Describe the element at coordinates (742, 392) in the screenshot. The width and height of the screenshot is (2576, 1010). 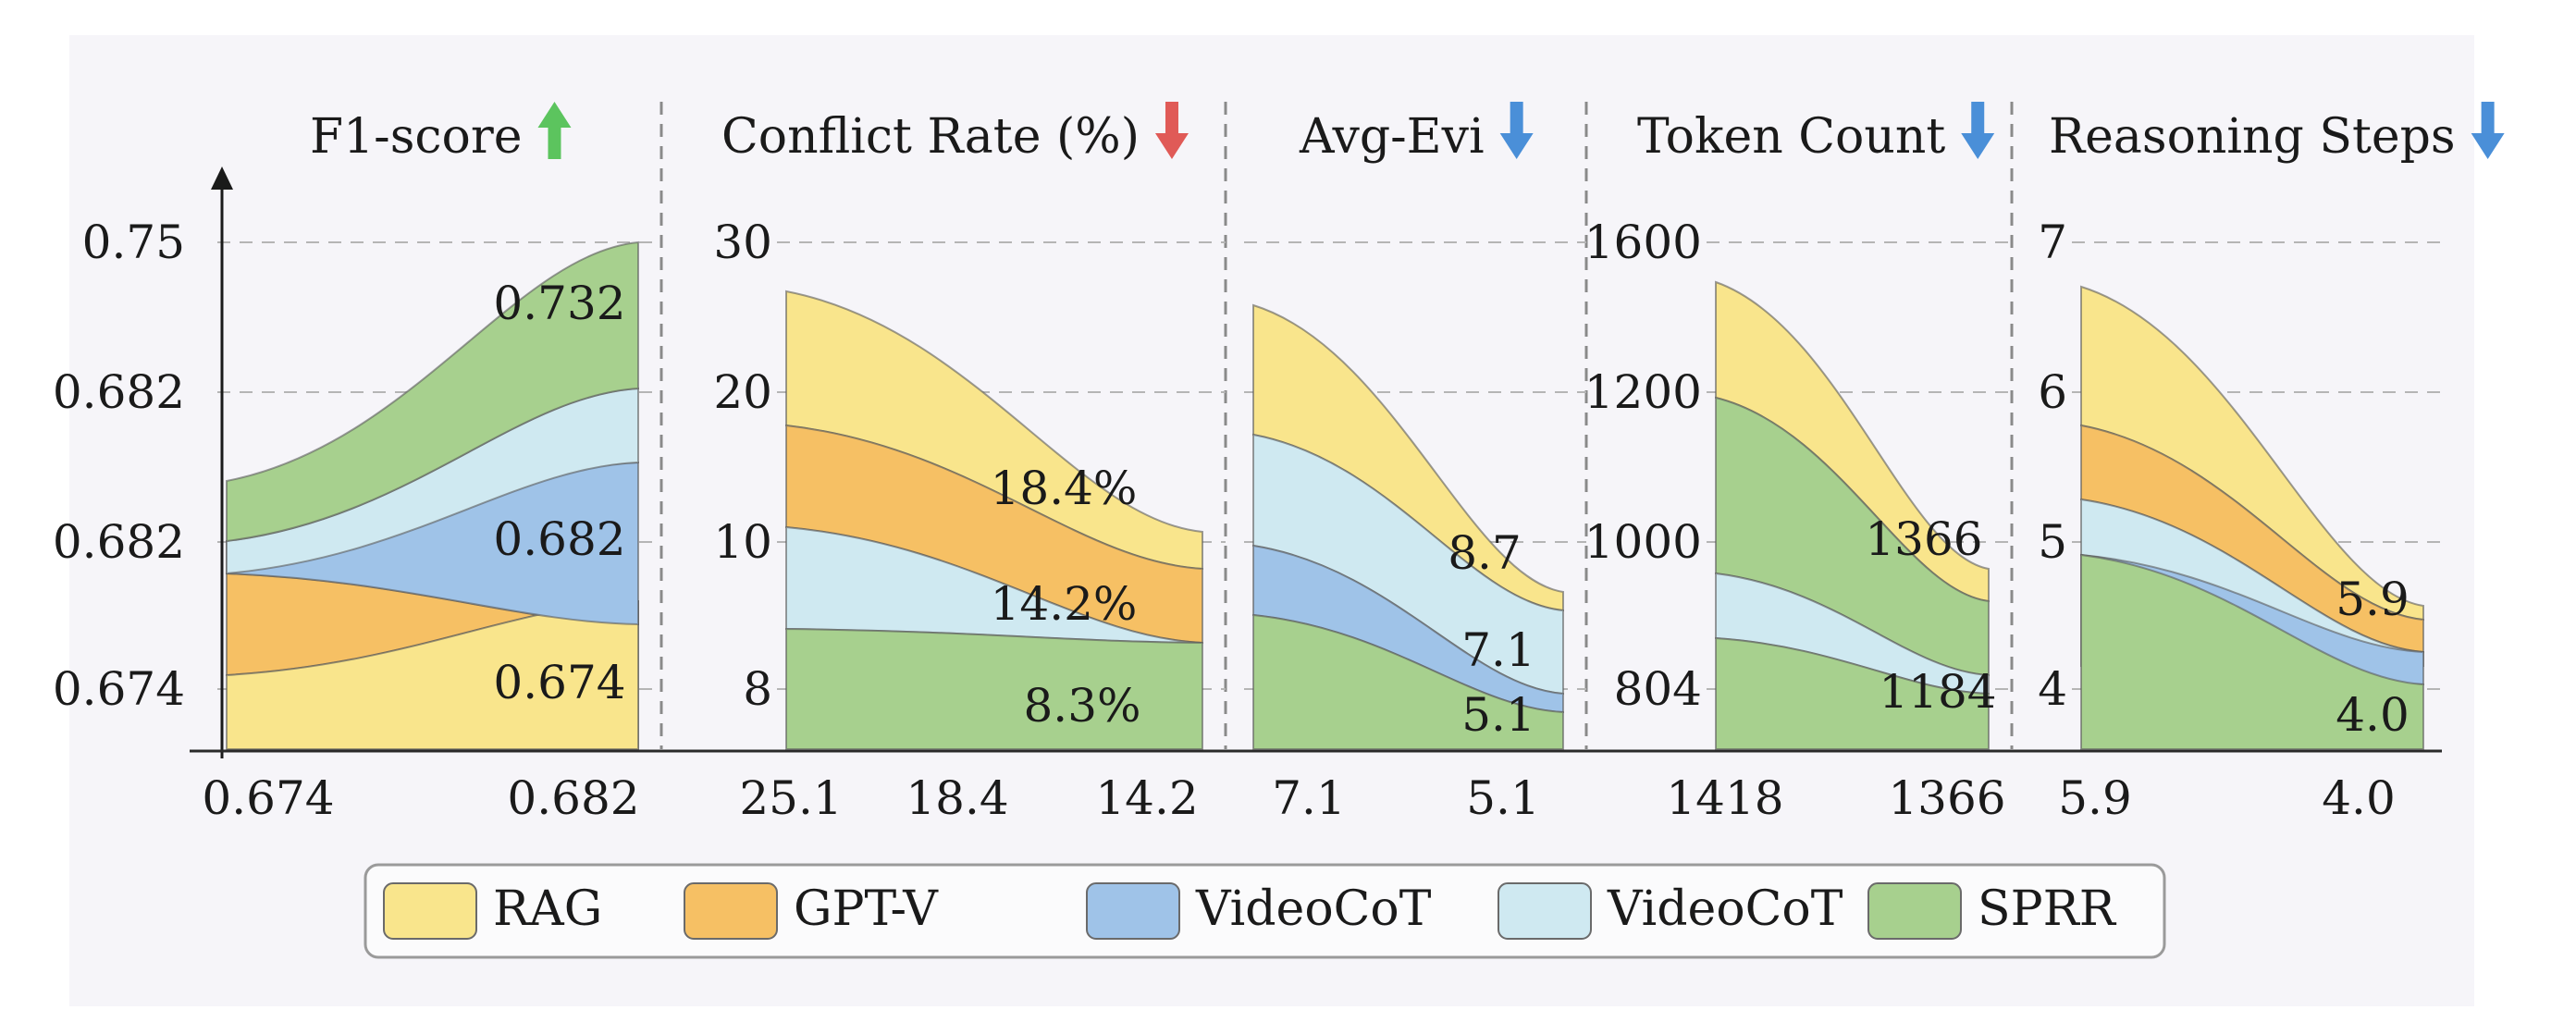
I see `y-tick-label: 20` at that location.